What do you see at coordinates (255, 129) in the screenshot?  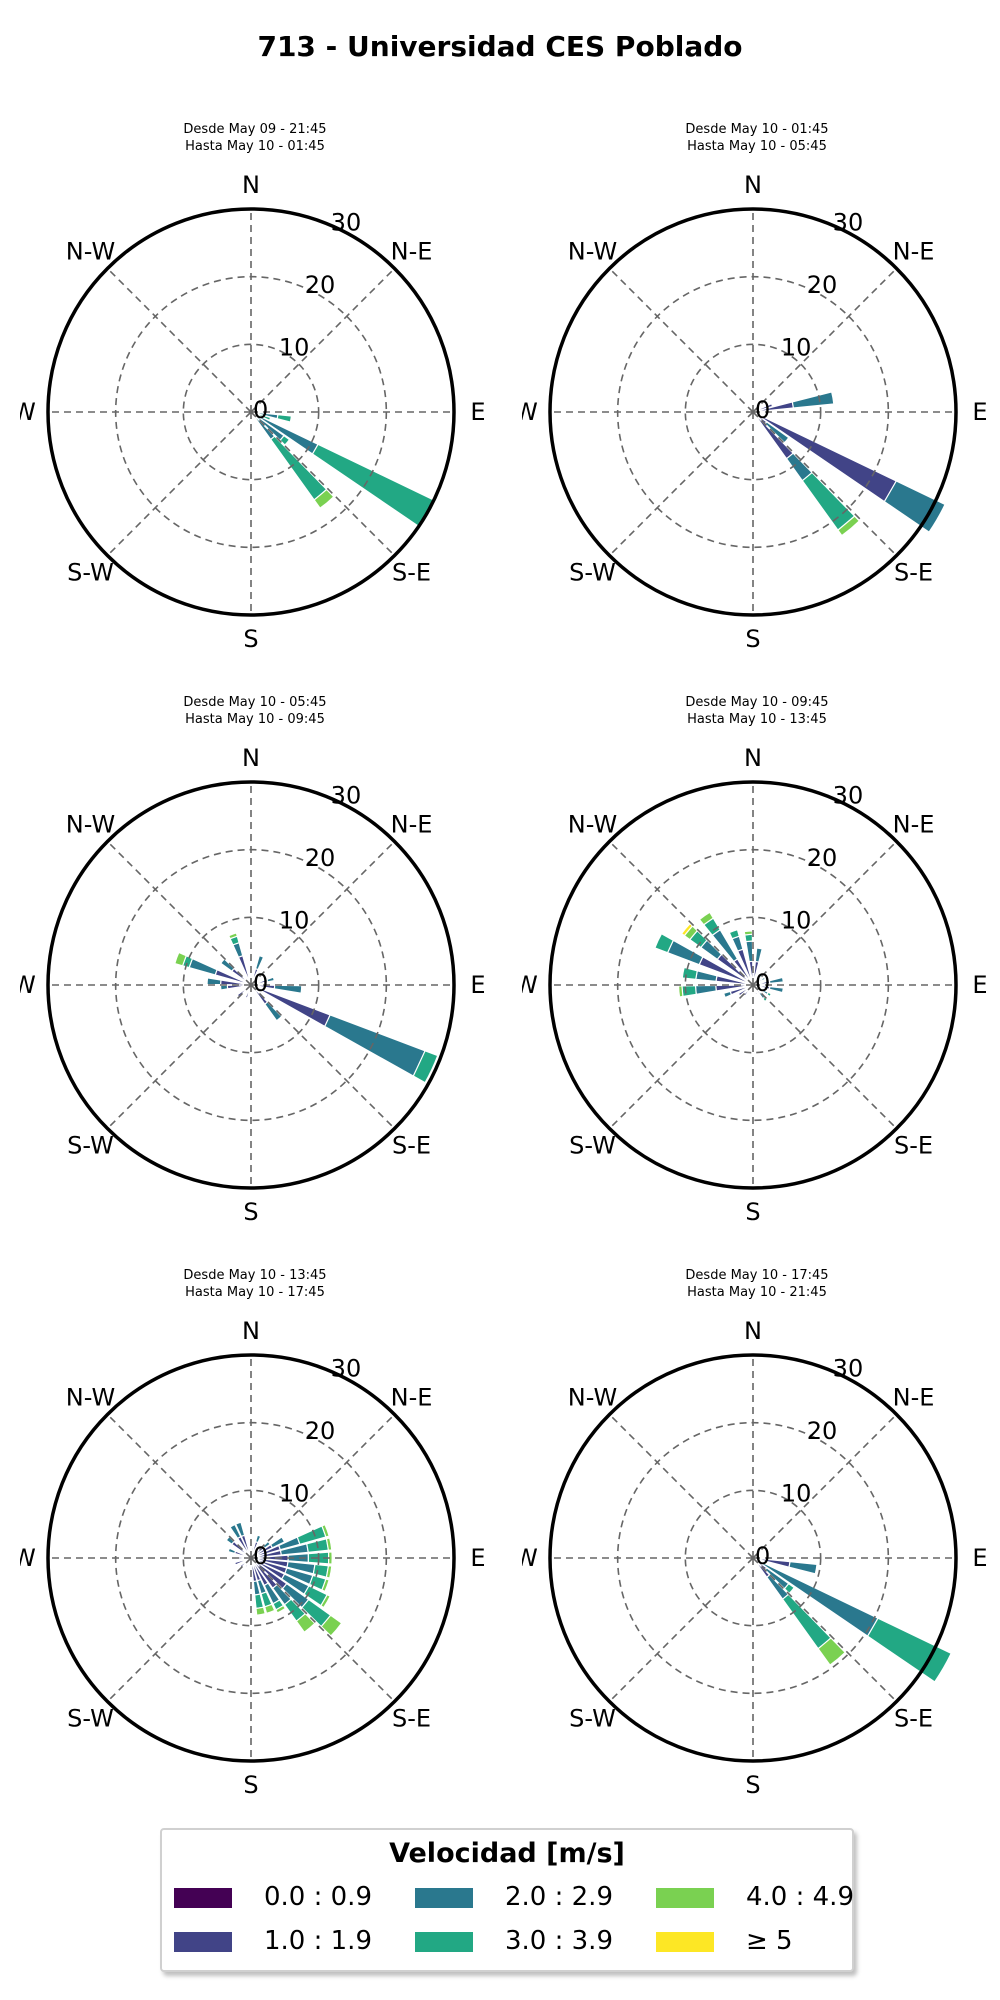 I see `panel-subtitle-from: Desde May 09 - 21:45` at bounding box center [255, 129].